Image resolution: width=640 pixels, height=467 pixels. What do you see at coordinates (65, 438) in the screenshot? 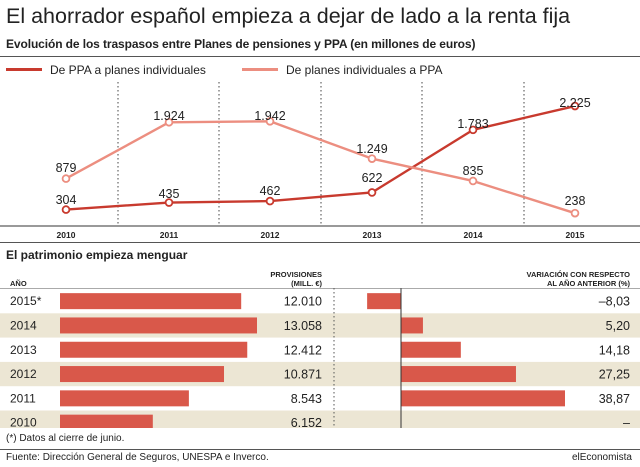
I see `footnote: (*) Datos al cierre de junio.` at bounding box center [65, 438].